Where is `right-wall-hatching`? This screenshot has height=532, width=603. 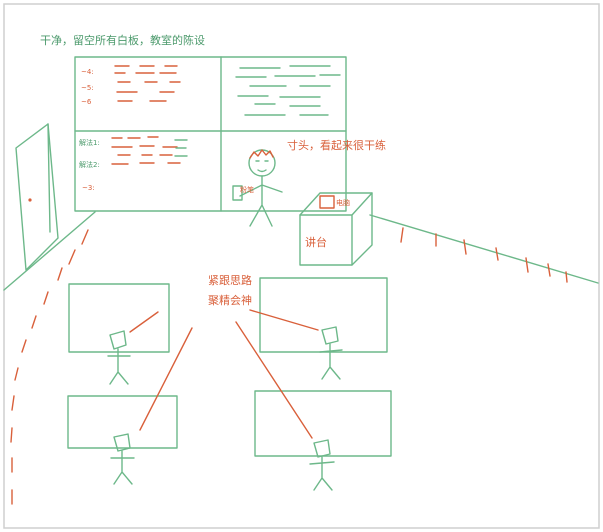
right-wall-hatching is located at coordinates (484, 255).